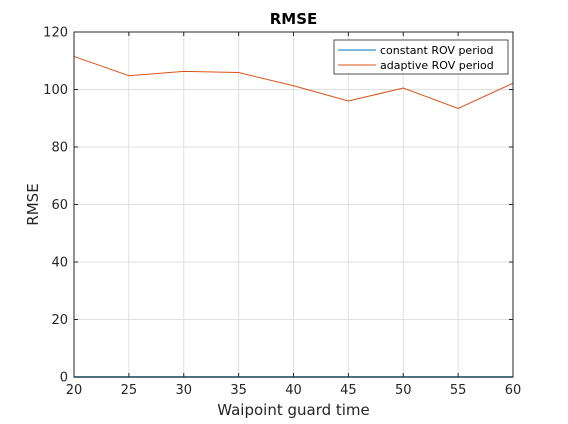 The image size is (568, 424). What do you see at coordinates (59, 148) in the screenshot?
I see `y-tick-label: 80` at bounding box center [59, 148].